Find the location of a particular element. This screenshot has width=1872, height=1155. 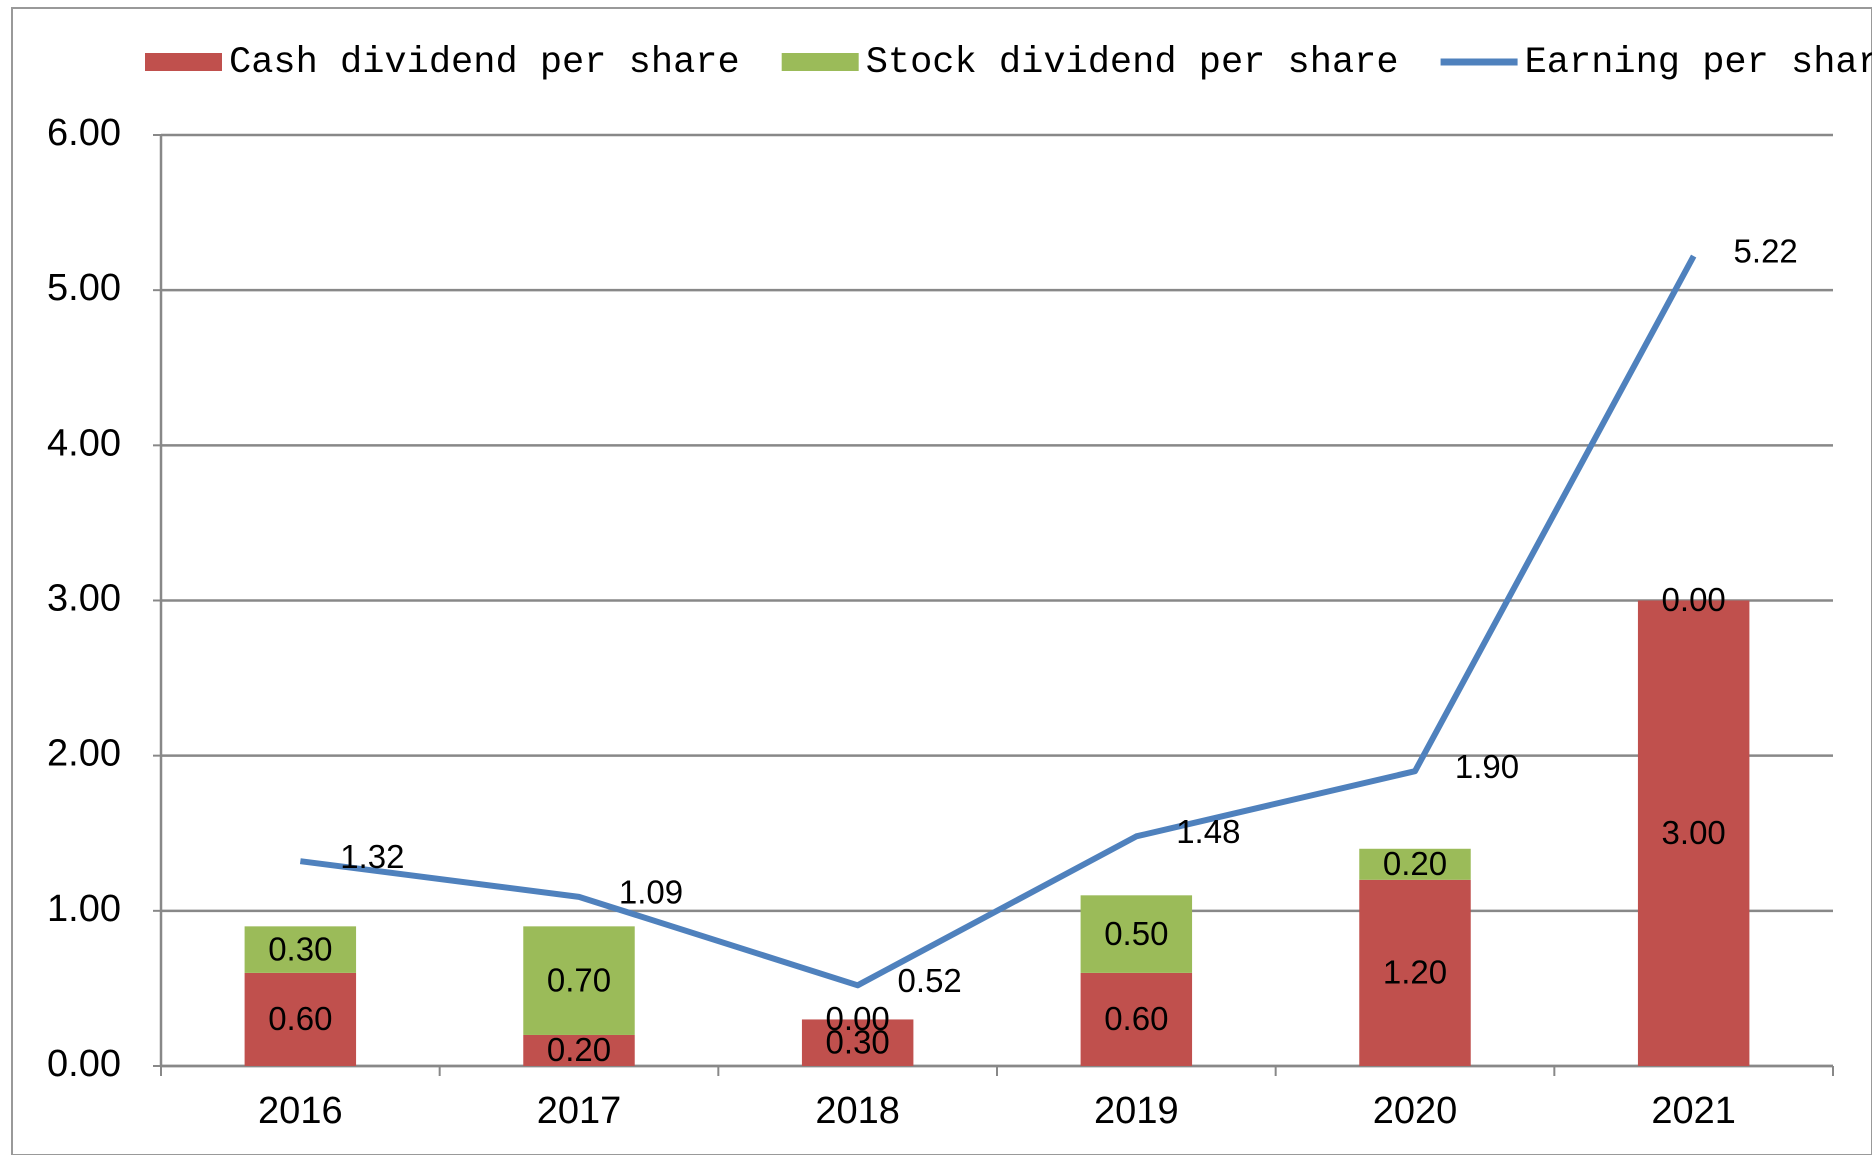

data-label: 0.52 is located at coordinates (930, 980).